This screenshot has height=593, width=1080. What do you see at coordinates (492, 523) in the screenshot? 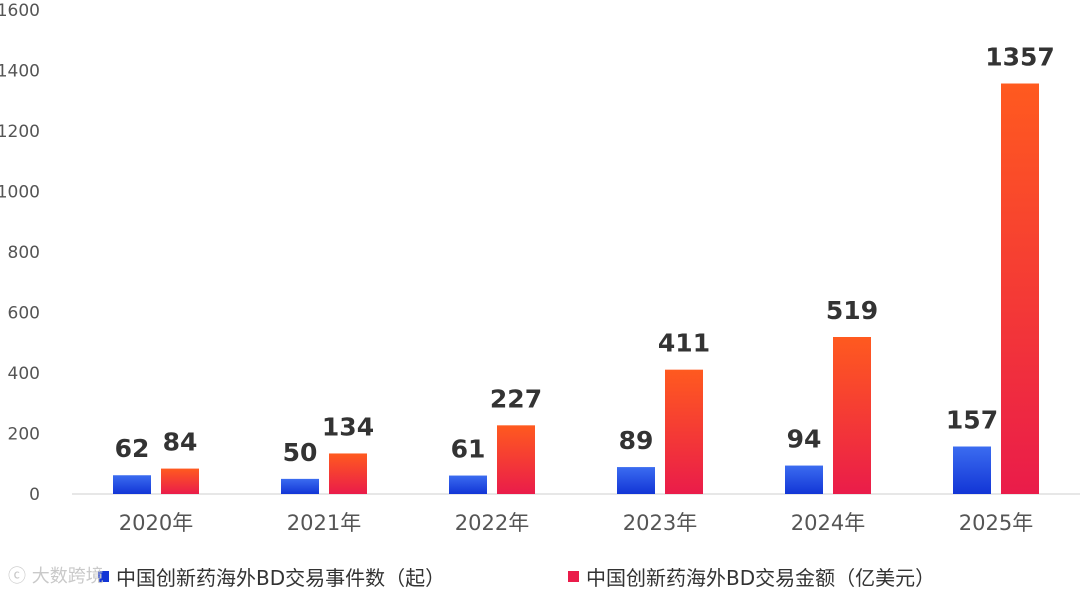
I see `x-tick-label: 2022年` at bounding box center [492, 523].